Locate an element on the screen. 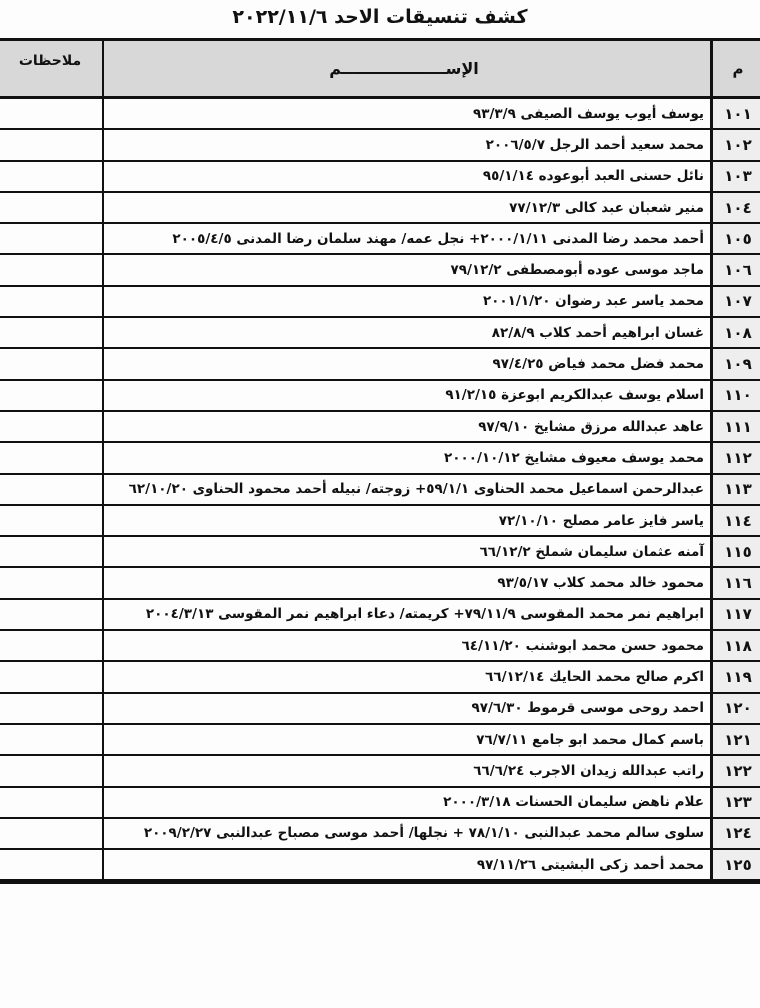  row-number: ١٠٤ is located at coordinates (735, 207).